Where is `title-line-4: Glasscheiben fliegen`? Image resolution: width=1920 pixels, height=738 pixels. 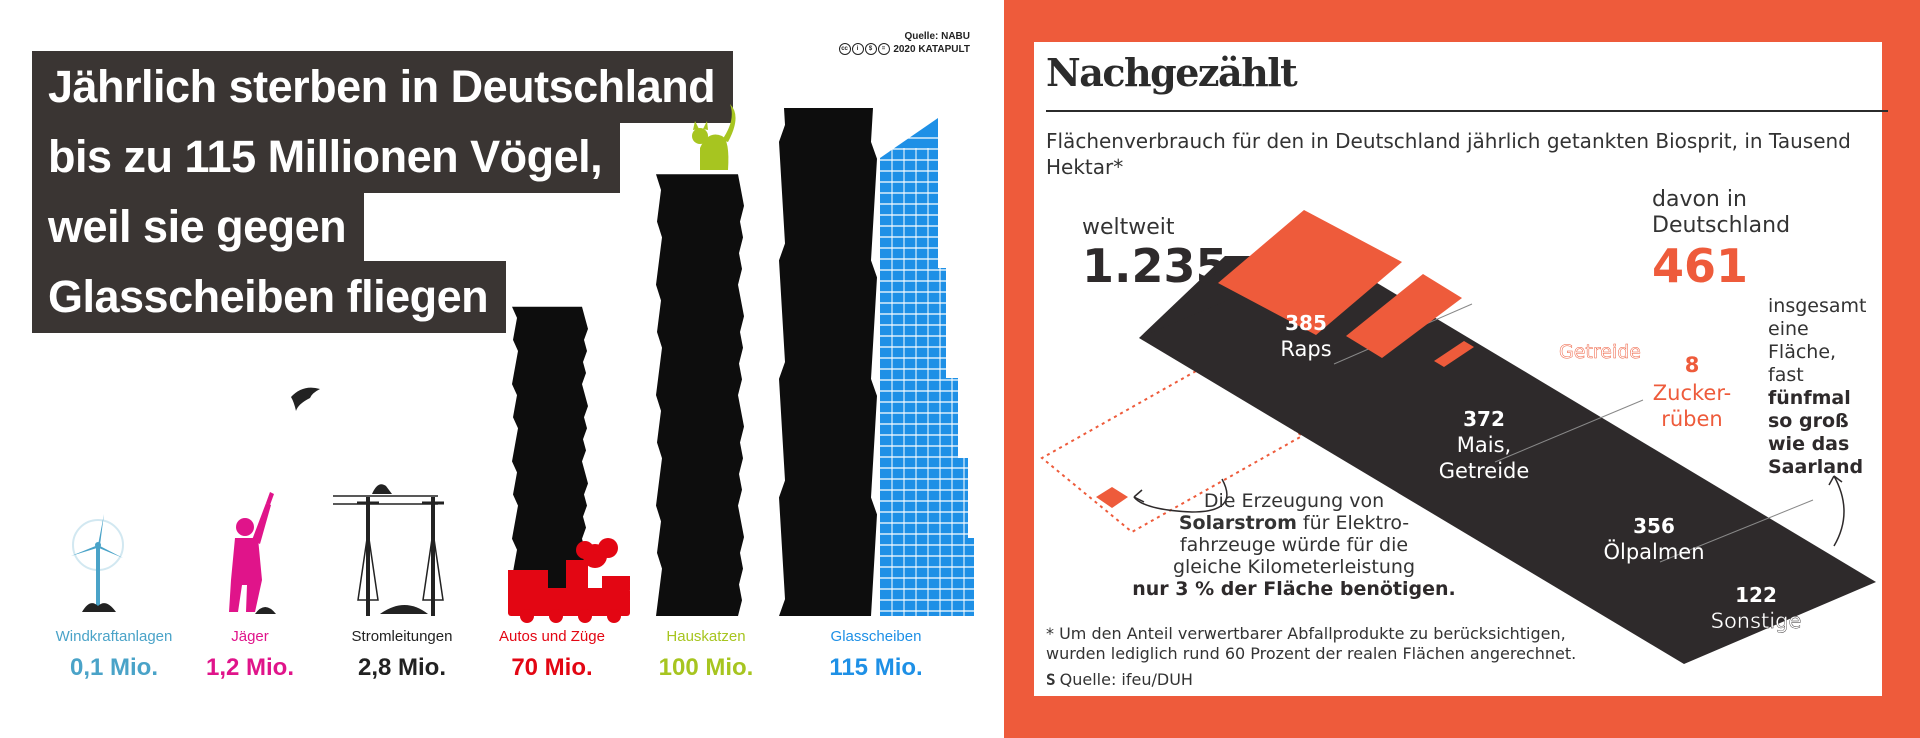
title-line-4: Glasscheiben fliegen is located at coordinates (269, 297).